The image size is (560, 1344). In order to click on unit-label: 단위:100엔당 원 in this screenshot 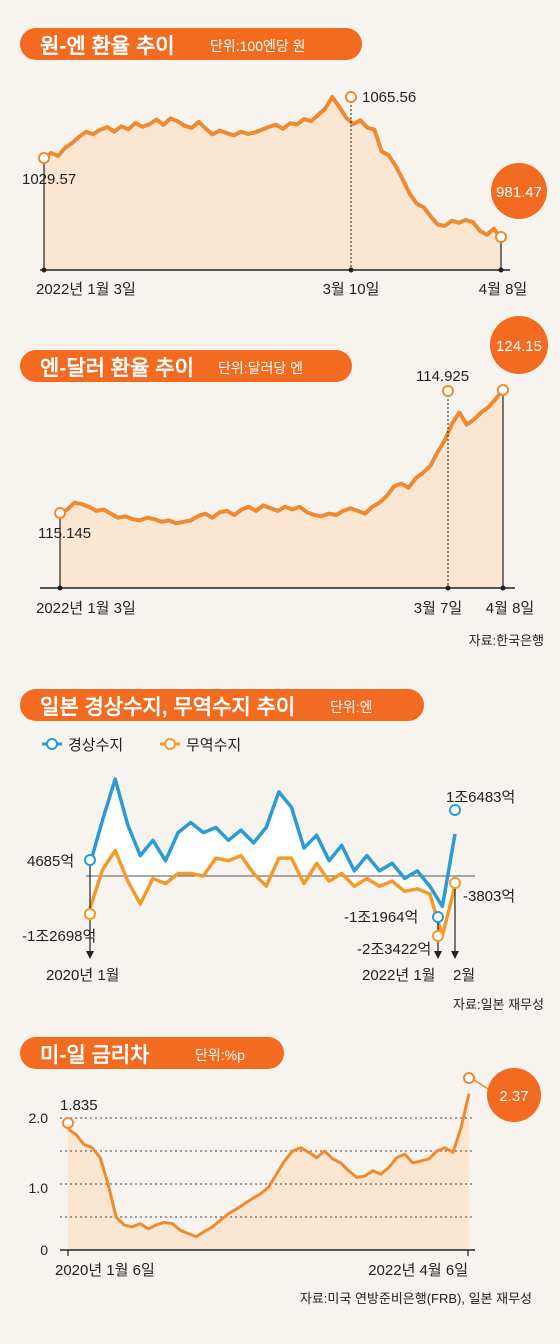, I will do `click(258, 46)`.